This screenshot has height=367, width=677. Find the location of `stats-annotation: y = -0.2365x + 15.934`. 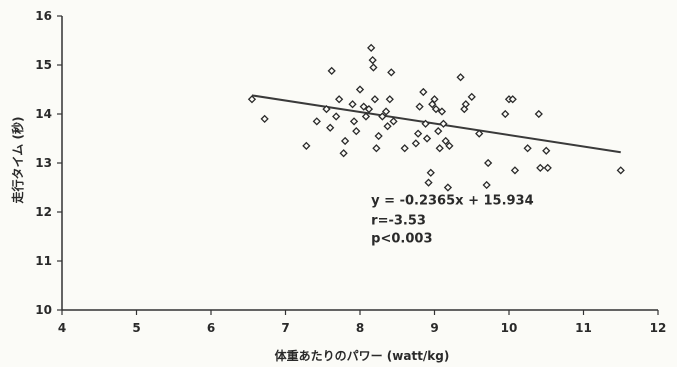

stats-annotation: y = -0.2365x + 15.934 is located at coordinates (452, 201).